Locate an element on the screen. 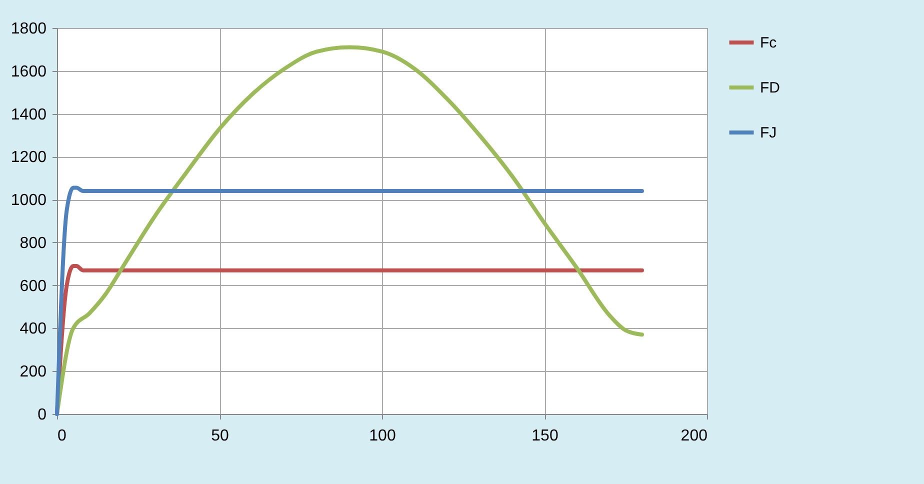  x-tick-label: 0 is located at coordinates (62, 436).